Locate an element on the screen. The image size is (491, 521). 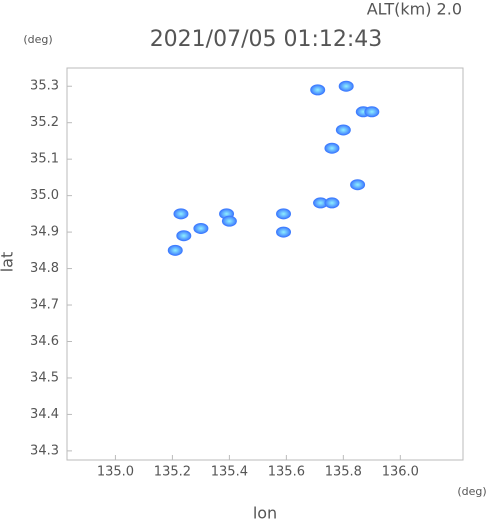
y-tick-label: 34.6 is located at coordinates (44, 341).